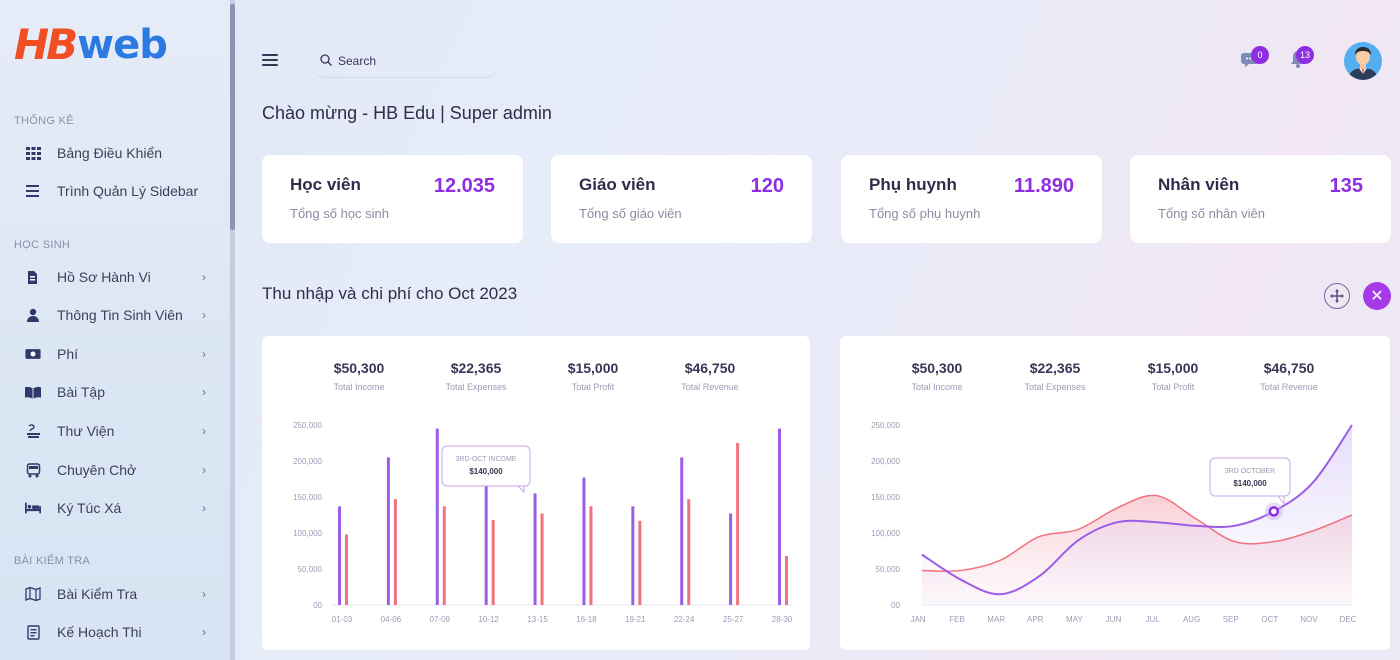  I want to click on sidebar-item-behavior-records: Hồ Sơ Hành Vi ›, so click(115, 277).